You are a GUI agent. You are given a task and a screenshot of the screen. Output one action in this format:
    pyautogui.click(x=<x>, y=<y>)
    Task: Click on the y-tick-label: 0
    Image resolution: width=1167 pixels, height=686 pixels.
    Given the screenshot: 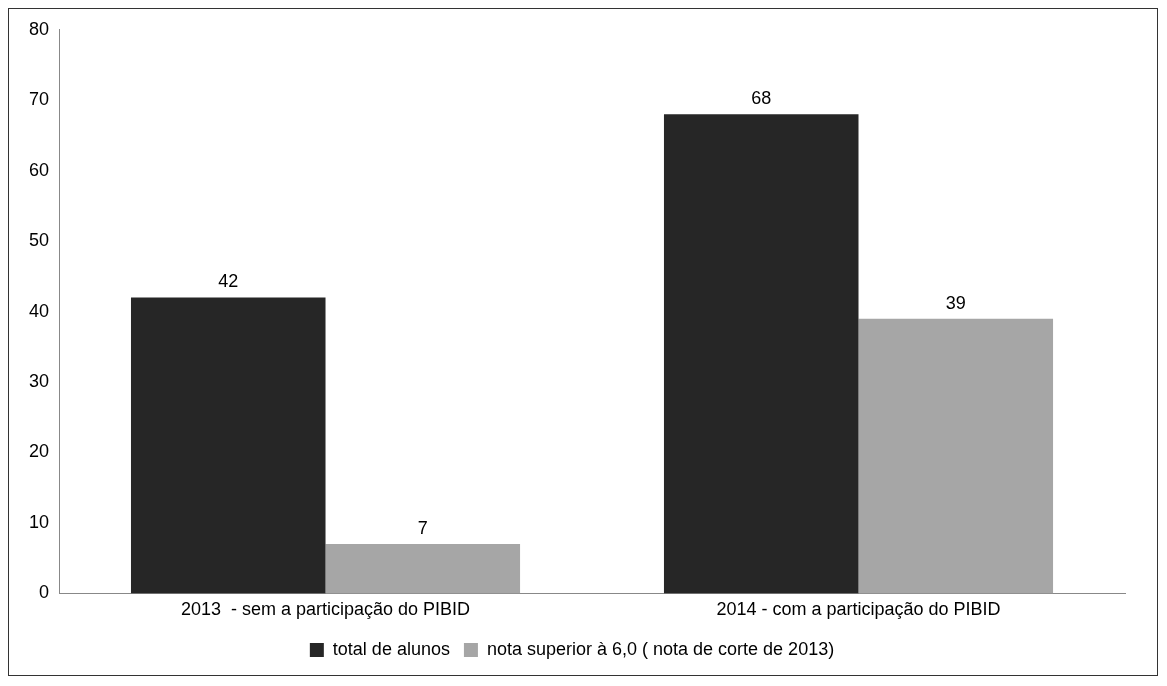 What is the action you would take?
    pyautogui.click(x=44, y=592)
    